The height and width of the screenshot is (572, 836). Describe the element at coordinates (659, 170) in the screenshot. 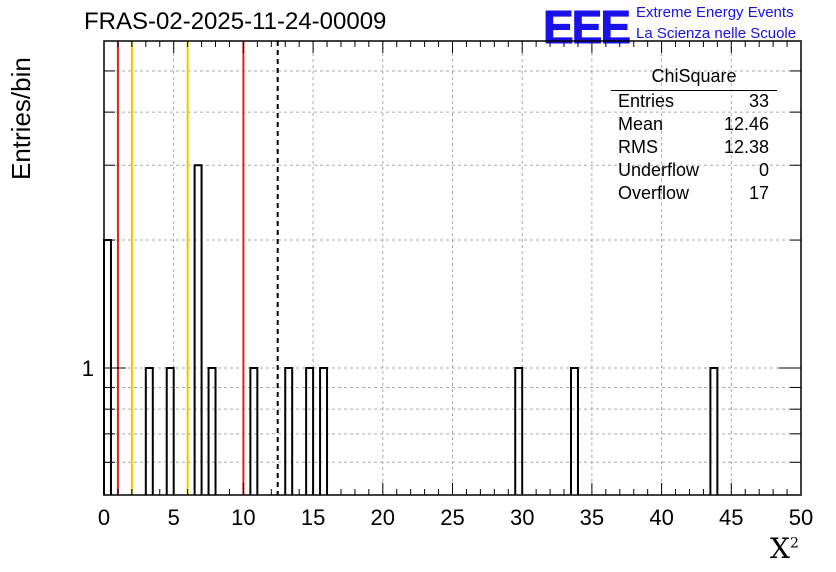

I see `stats-label: Underflow` at that location.